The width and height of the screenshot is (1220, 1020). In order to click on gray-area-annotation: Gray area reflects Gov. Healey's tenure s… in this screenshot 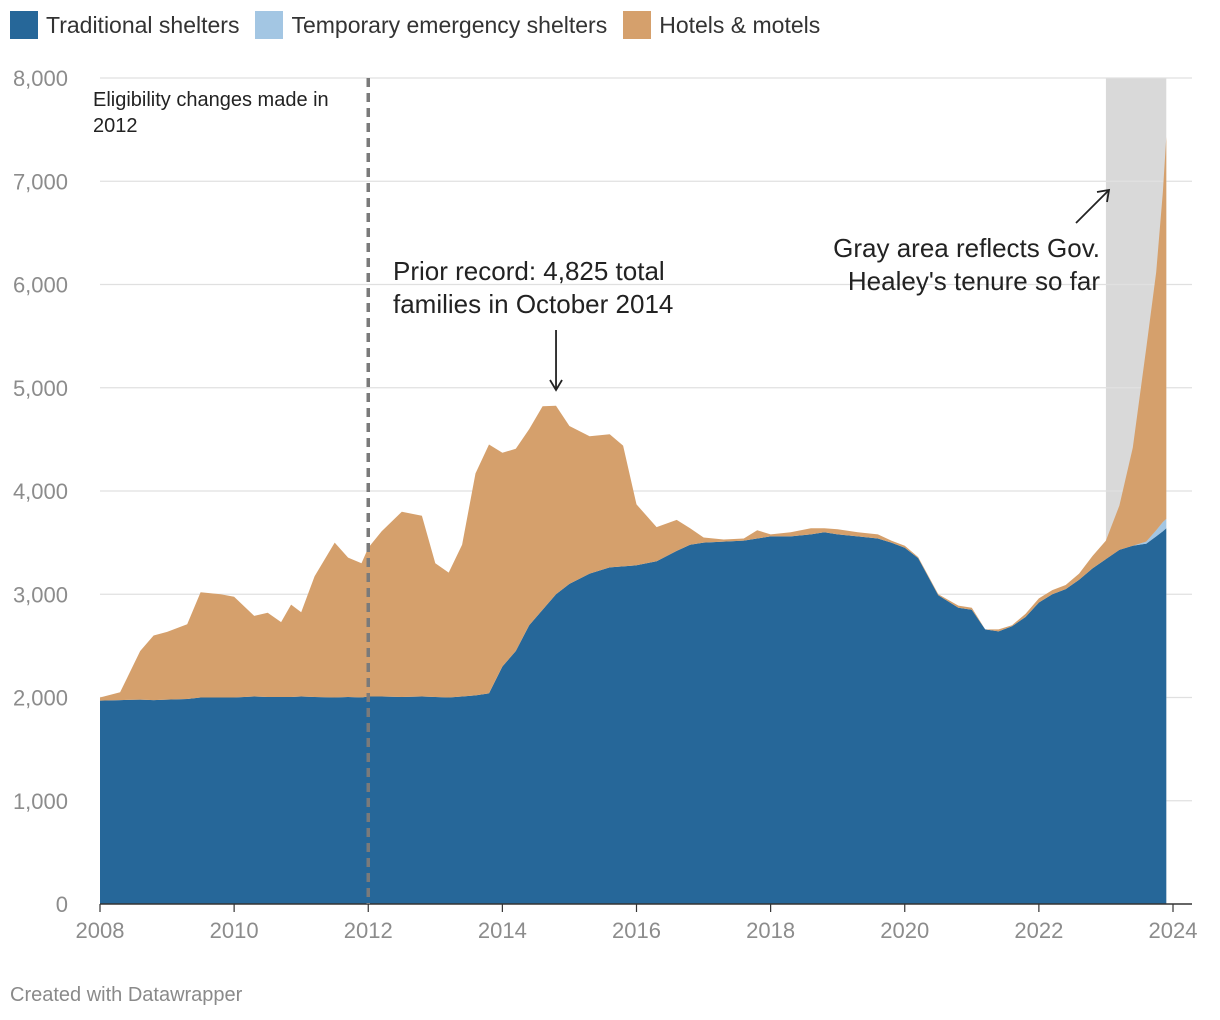, I will do `click(966, 264)`.